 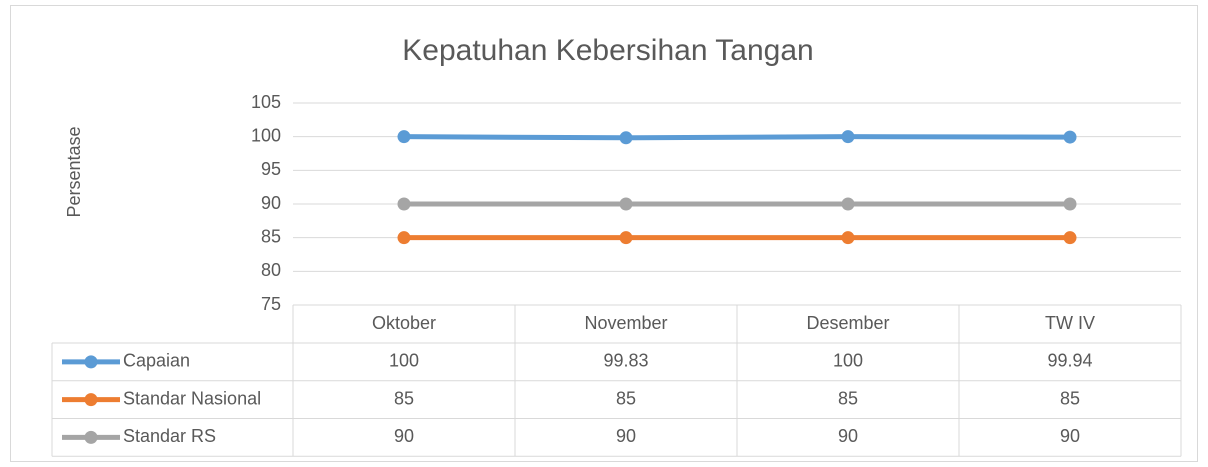 What do you see at coordinates (271, 203) in the screenshot?
I see `y-tick-label: 90` at bounding box center [271, 203].